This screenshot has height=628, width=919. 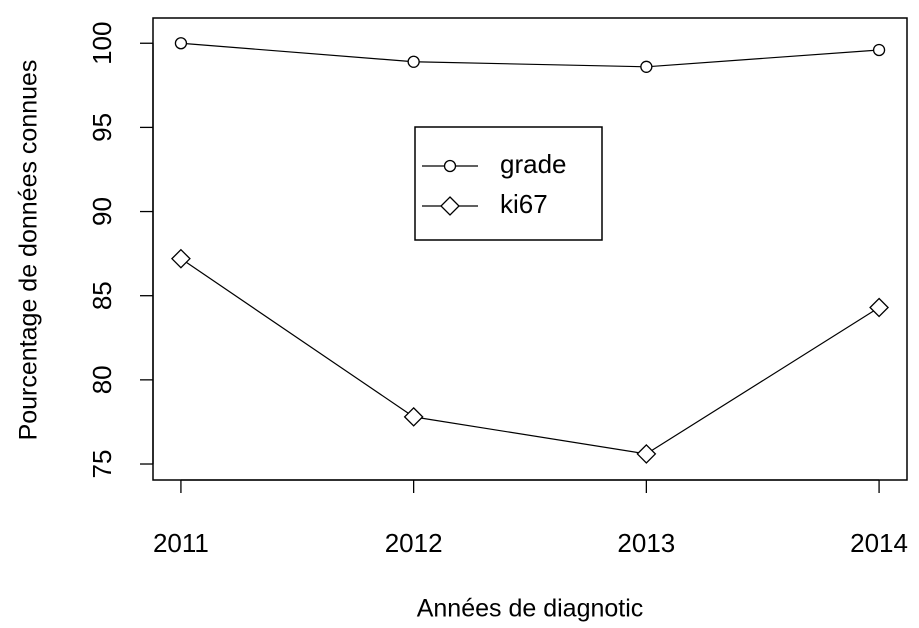 I want to click on legend-label: ki67, so click(x=524, y=204).